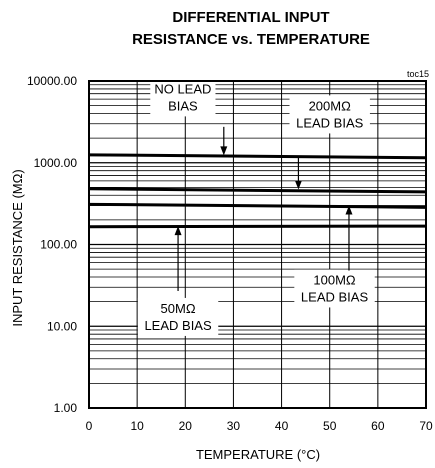 This screenshot has width=435, height=468. Describe the element at coordinates (89, 426) in the screenshot. I see `x-tick-label: 0` at that location.